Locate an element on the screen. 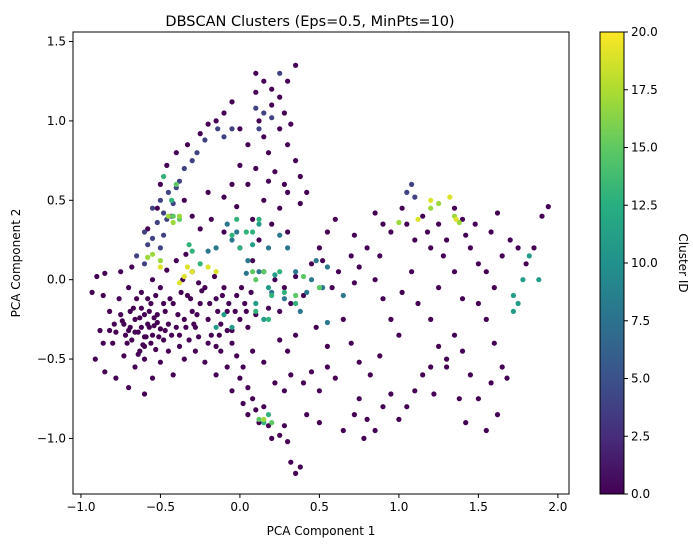 The height and width of the screenshot is (551, 693). colorbar-gradient is located at coordinates (612, 263).